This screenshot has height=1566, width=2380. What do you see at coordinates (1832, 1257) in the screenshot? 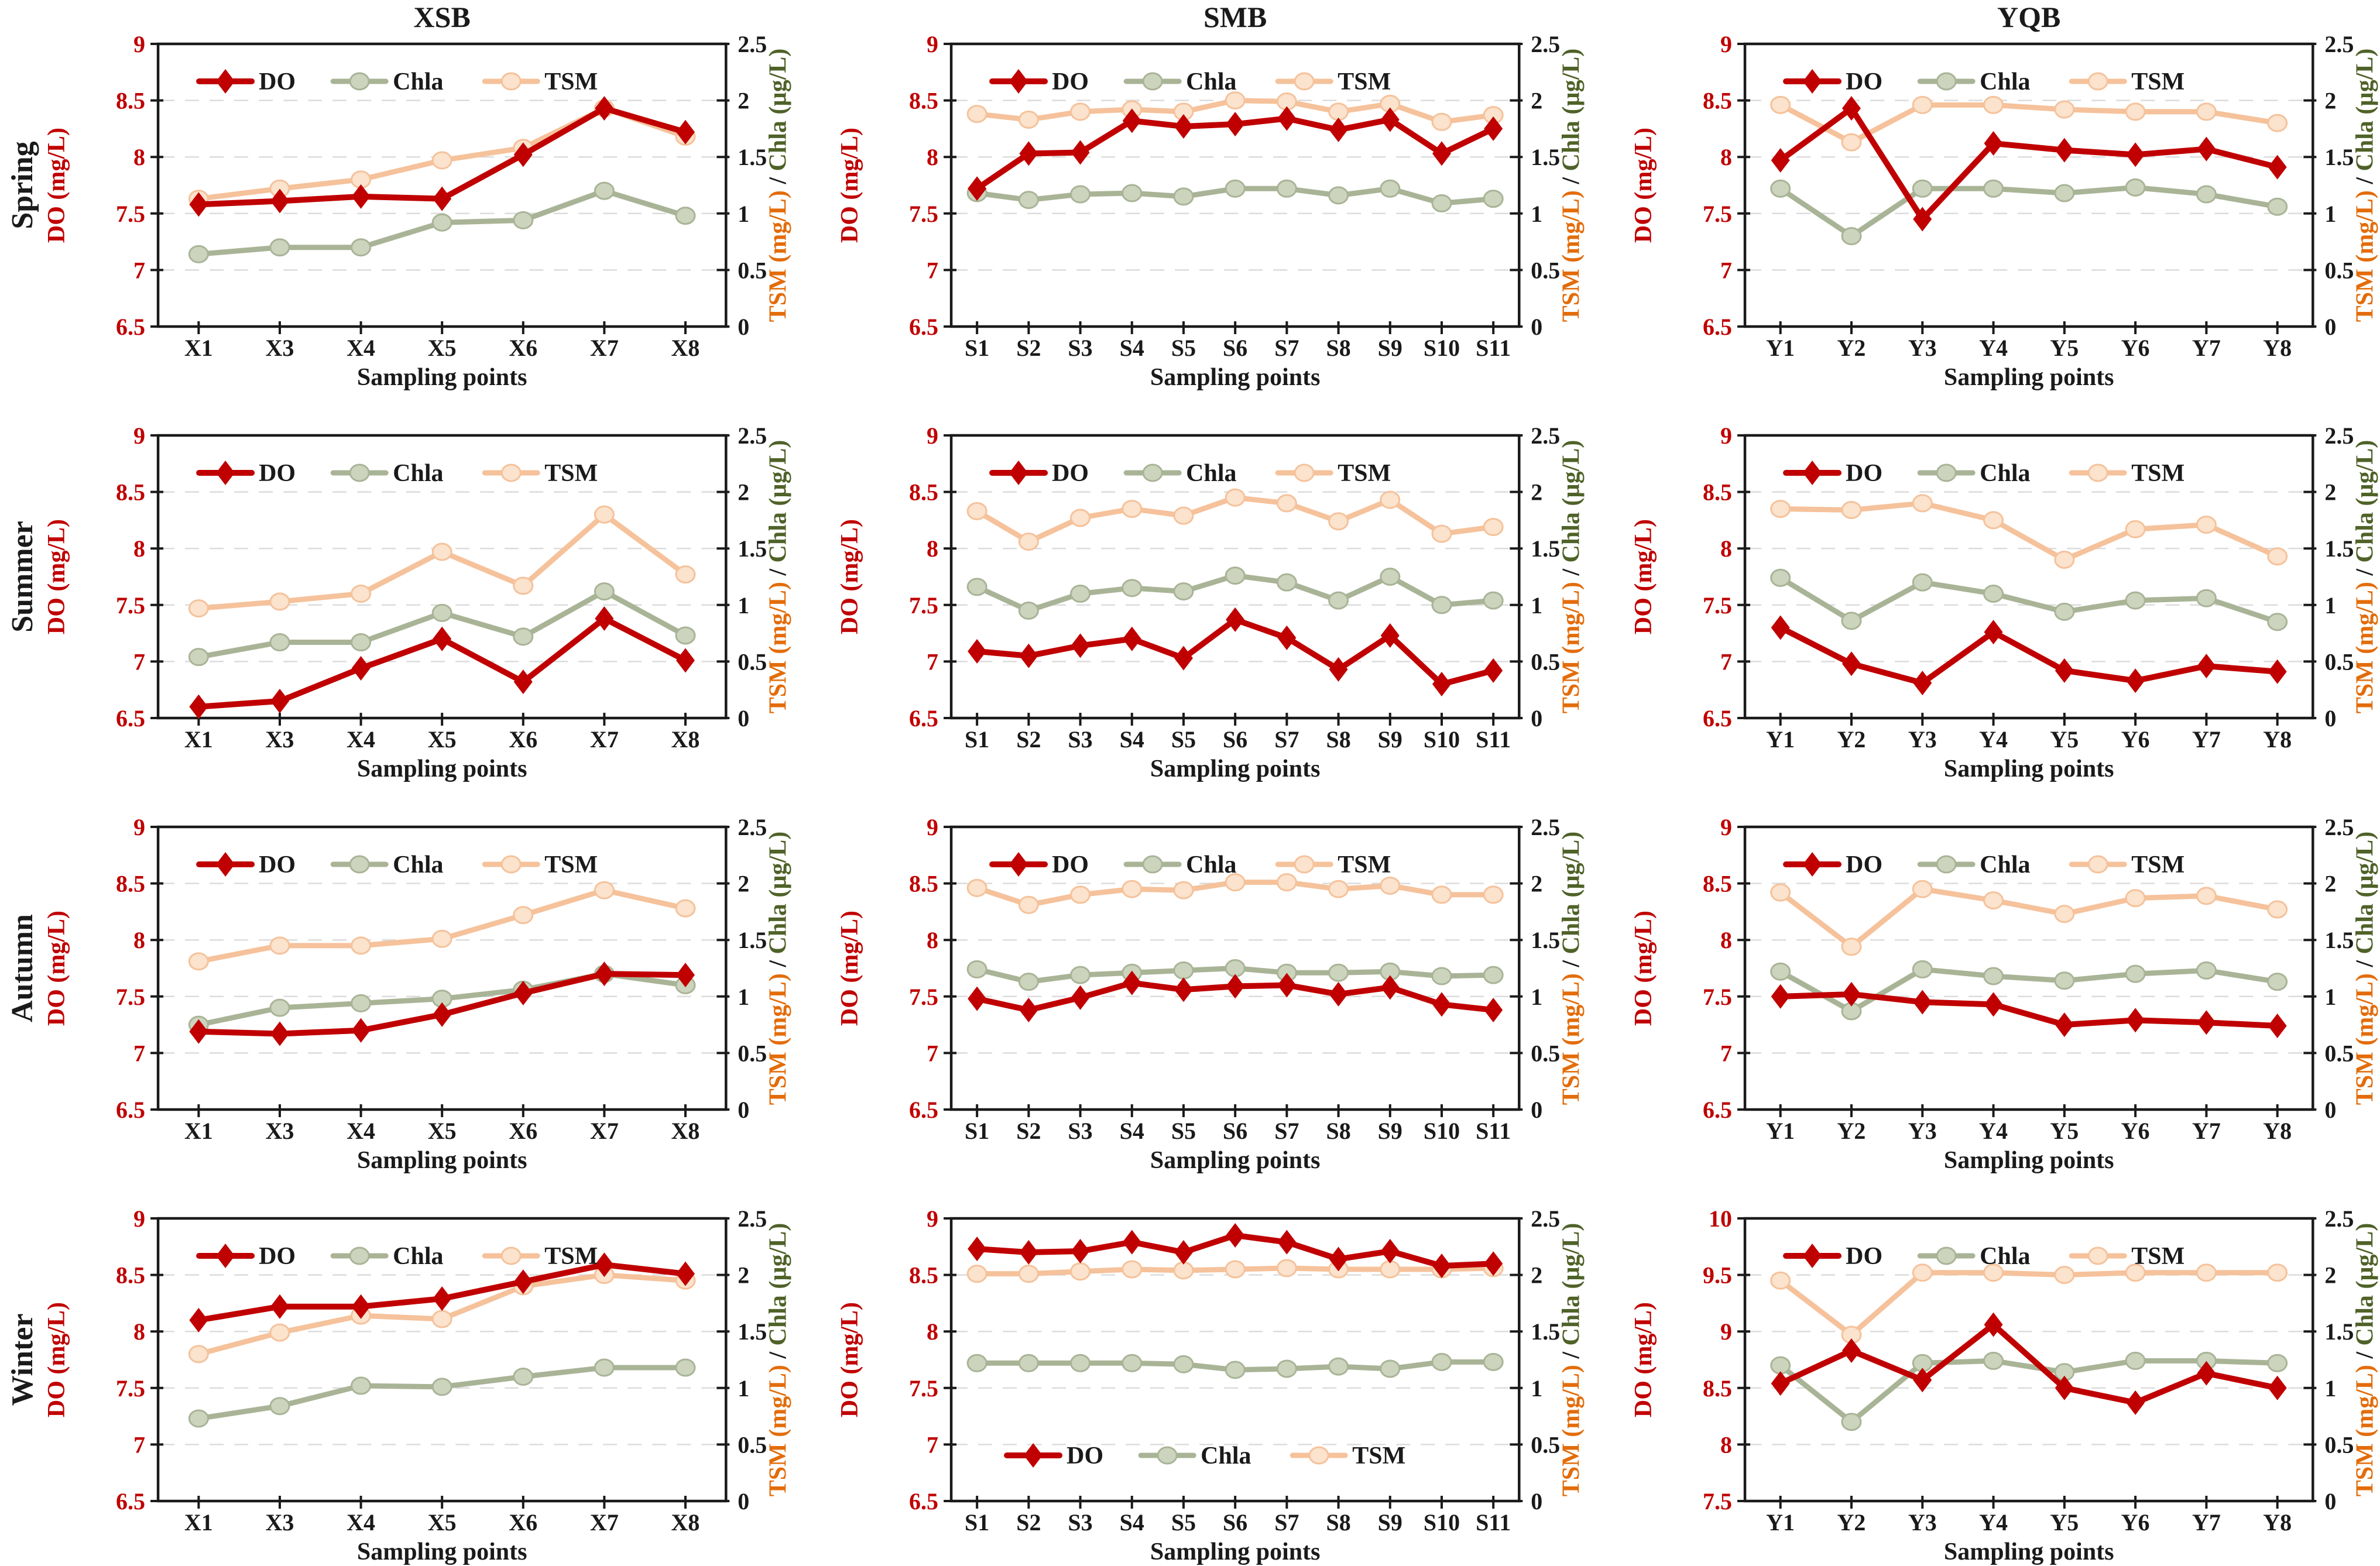
I see `legend-item-do: DO` at bounding box center [1832, 1257].